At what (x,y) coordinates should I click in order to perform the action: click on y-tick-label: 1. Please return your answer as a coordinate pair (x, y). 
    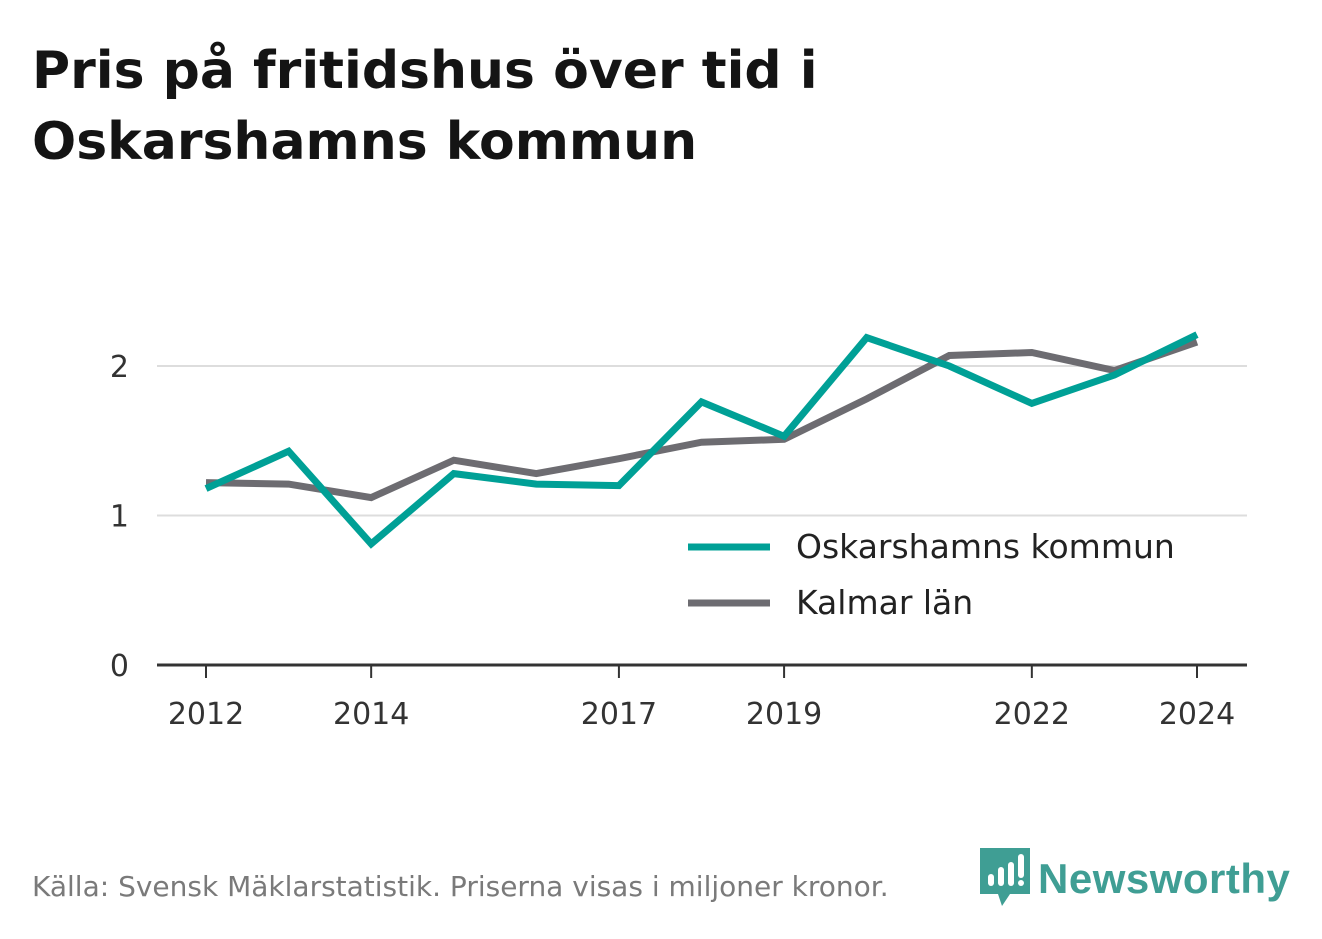
    Looking at the image, I should click on (119, 517).